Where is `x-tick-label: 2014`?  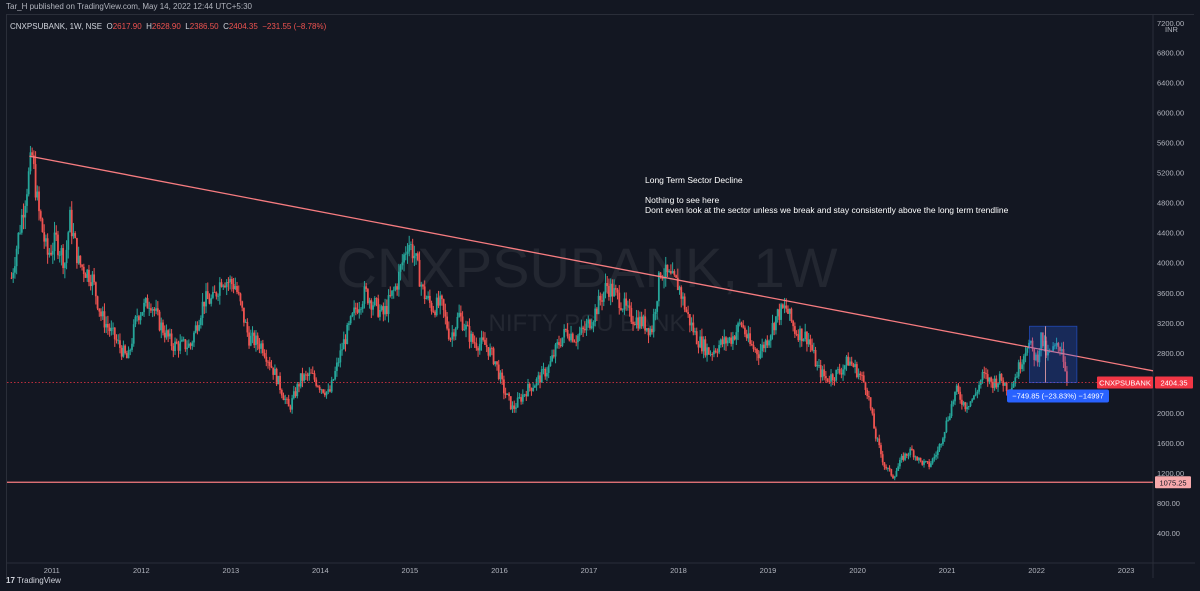
x-tick-label: 2014 is located at coordinates (320, 570).